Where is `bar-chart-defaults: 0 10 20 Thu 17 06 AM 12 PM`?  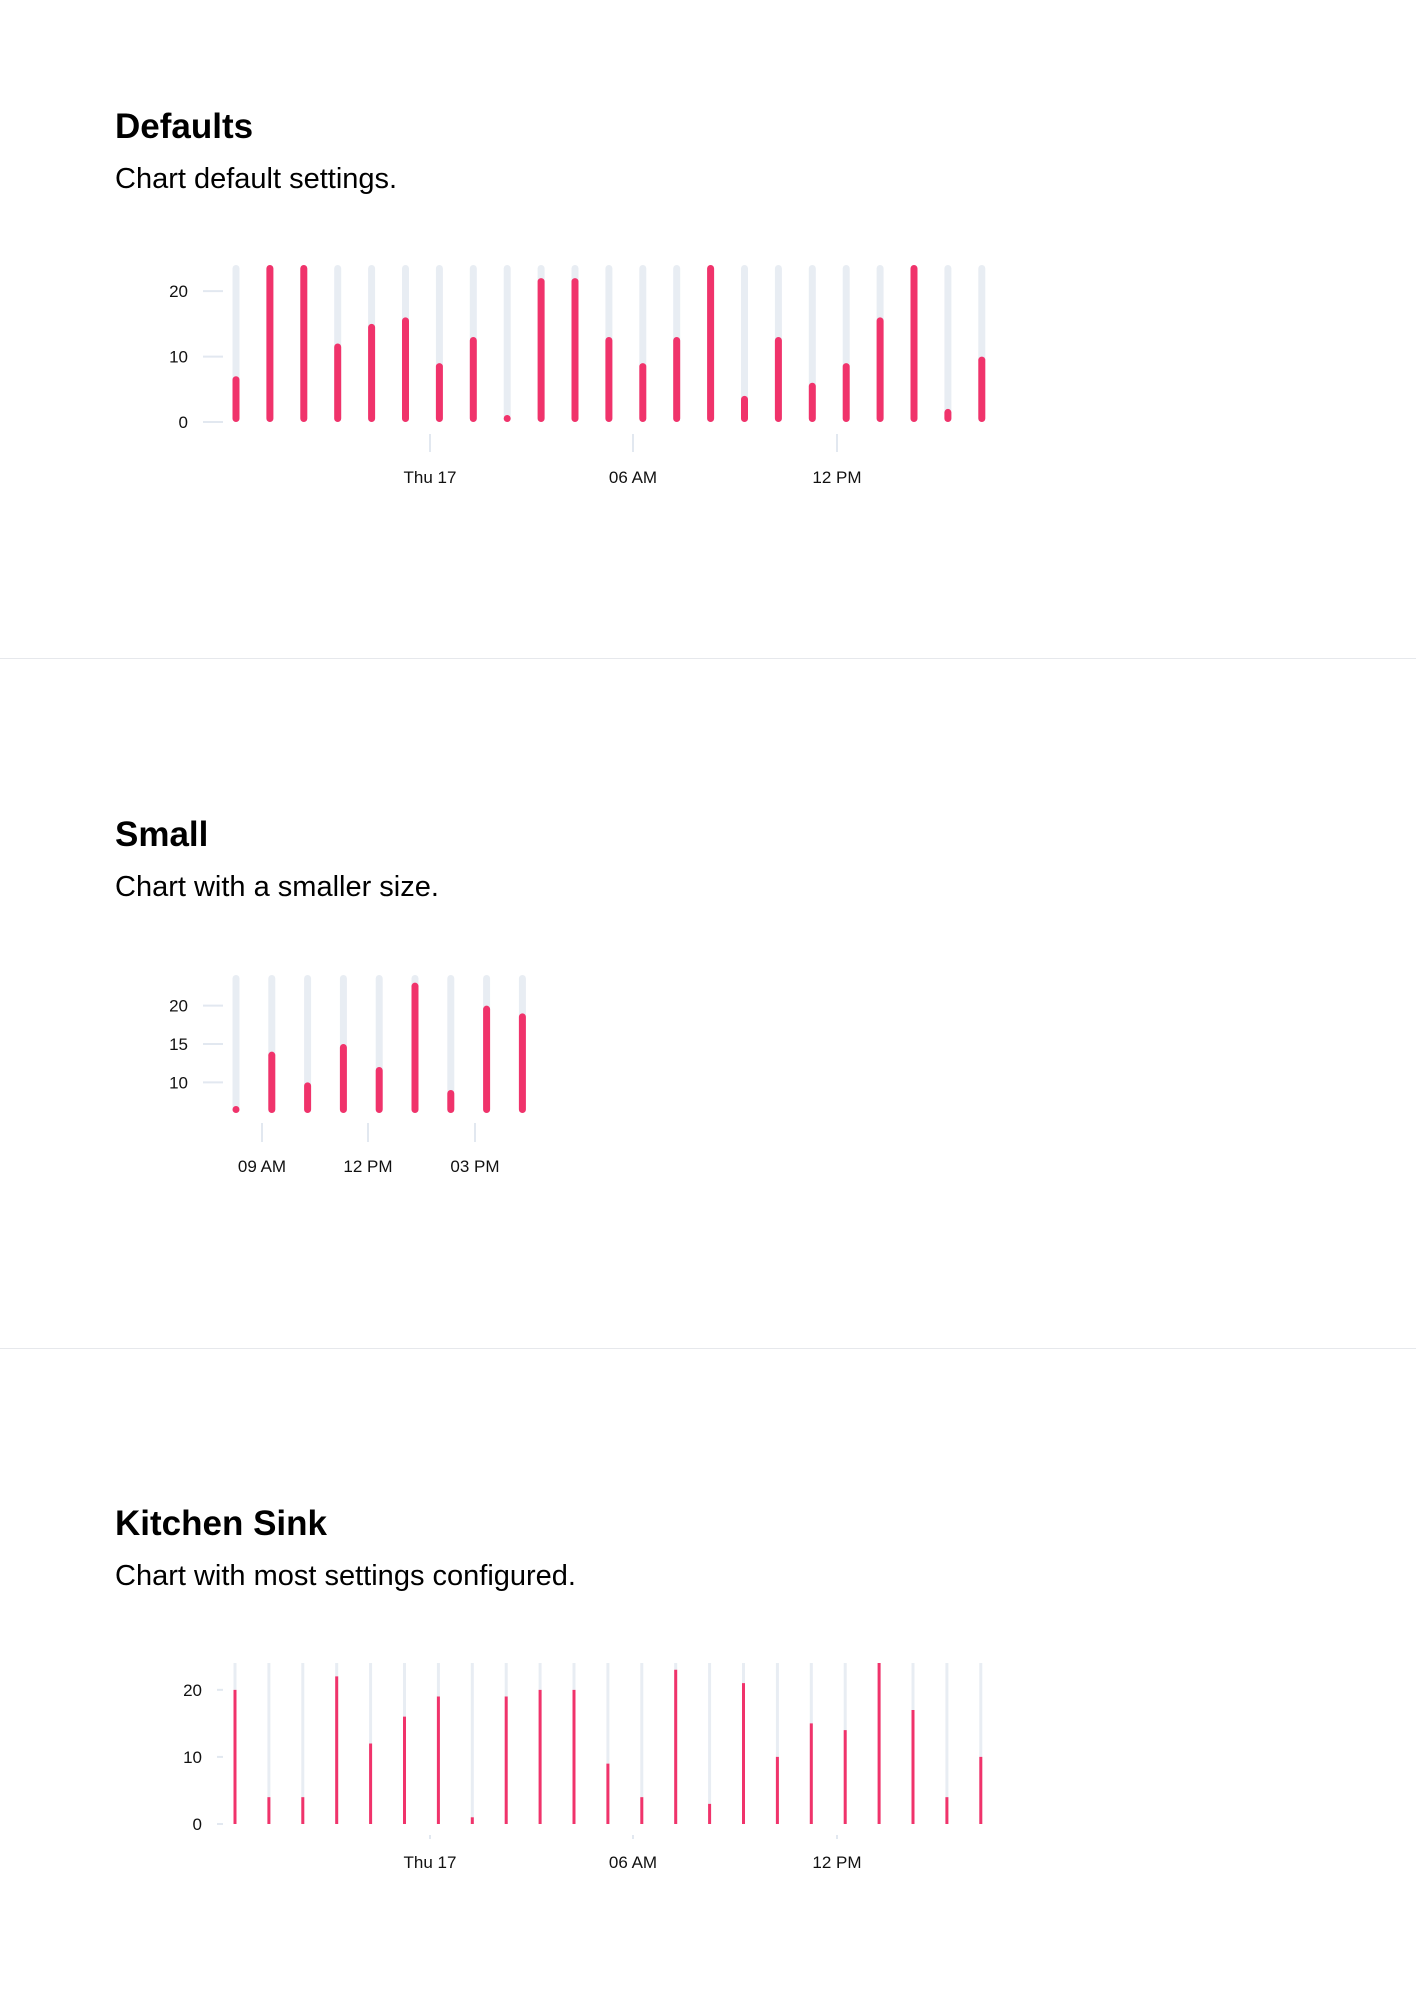 bar-chart-defaults: 0 10 20 Thu 17 06 AM 12 PM is located at coordinates (577, 376).